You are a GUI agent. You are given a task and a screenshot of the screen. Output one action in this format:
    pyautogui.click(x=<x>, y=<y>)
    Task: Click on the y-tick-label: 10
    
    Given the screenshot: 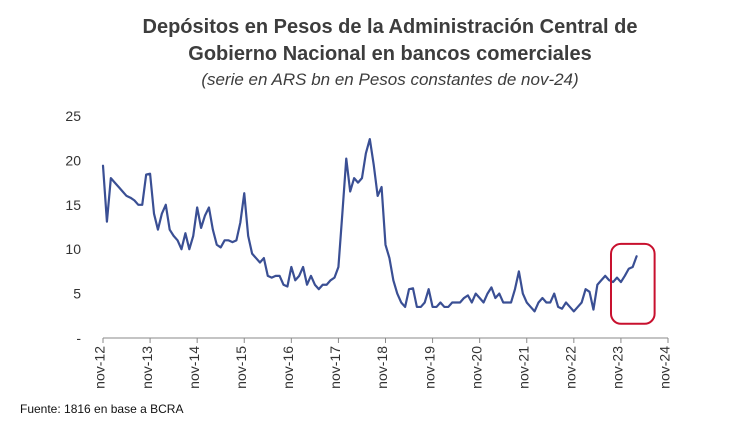 What is the action you would take?
    pyautogui.click(x=73, y=249)
    